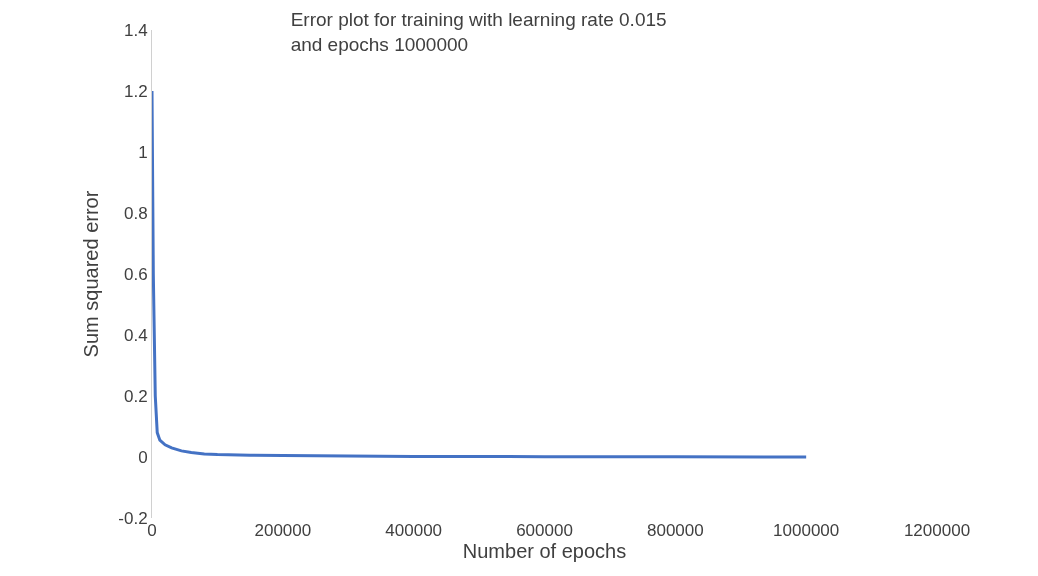 The height and width of the screenshot is (576, 1038). I want to click on y-tick-label: 0.6, so click(135, 274).